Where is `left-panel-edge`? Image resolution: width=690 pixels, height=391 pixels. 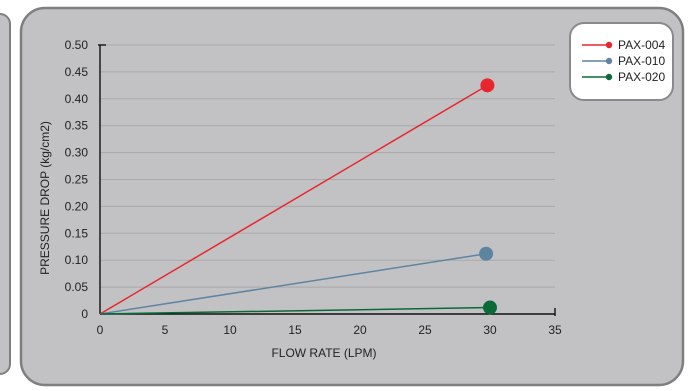 left-panel-edge is located at coordinates (5, 194).